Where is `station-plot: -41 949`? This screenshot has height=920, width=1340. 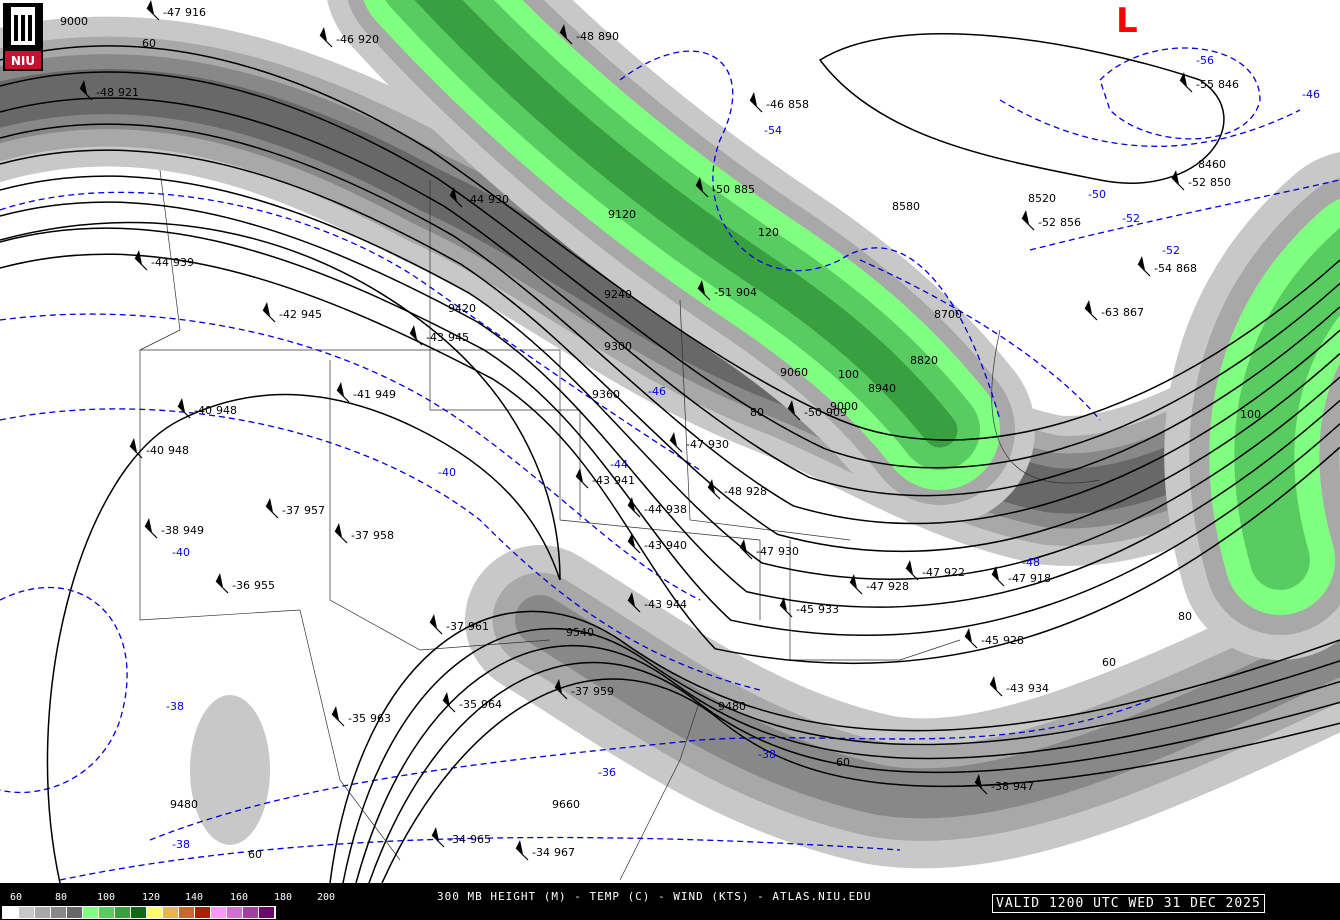
station-plot: -41 949 is located at coordinates (366, 392).